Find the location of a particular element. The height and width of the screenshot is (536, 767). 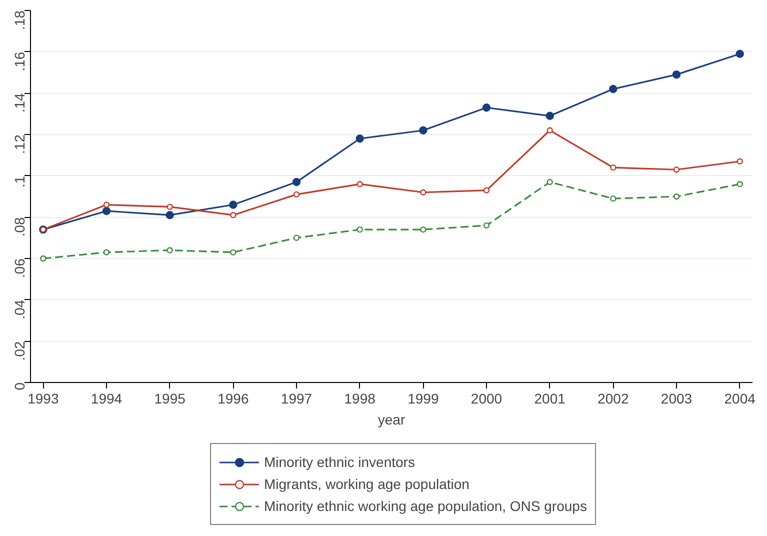

y-tick-label: .08 is located at coordinates (20, 226).